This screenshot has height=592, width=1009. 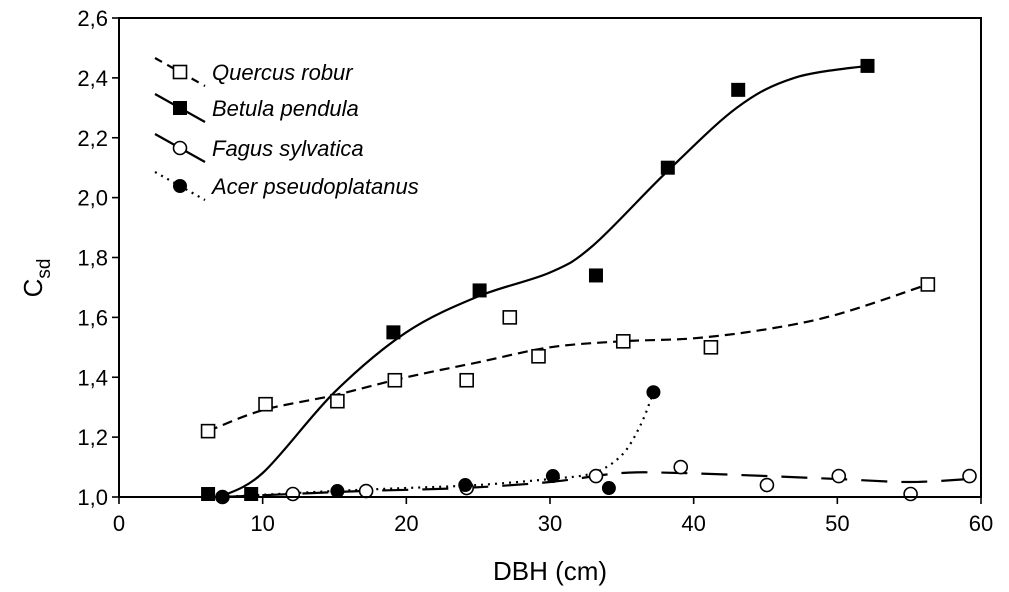 I want to click on fit-curve-acer-pseudoplatanus, so click(x=438, y=445).